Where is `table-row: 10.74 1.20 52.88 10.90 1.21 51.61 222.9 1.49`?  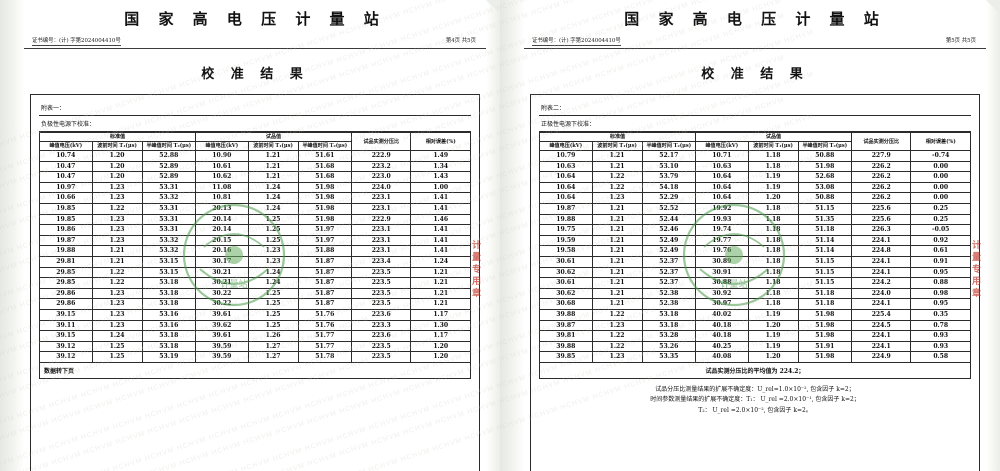
table-row: 10.74 1.20 52.88 10.90 1.21 51.61 222.9 1.49 is located at coordinates (255, 156).